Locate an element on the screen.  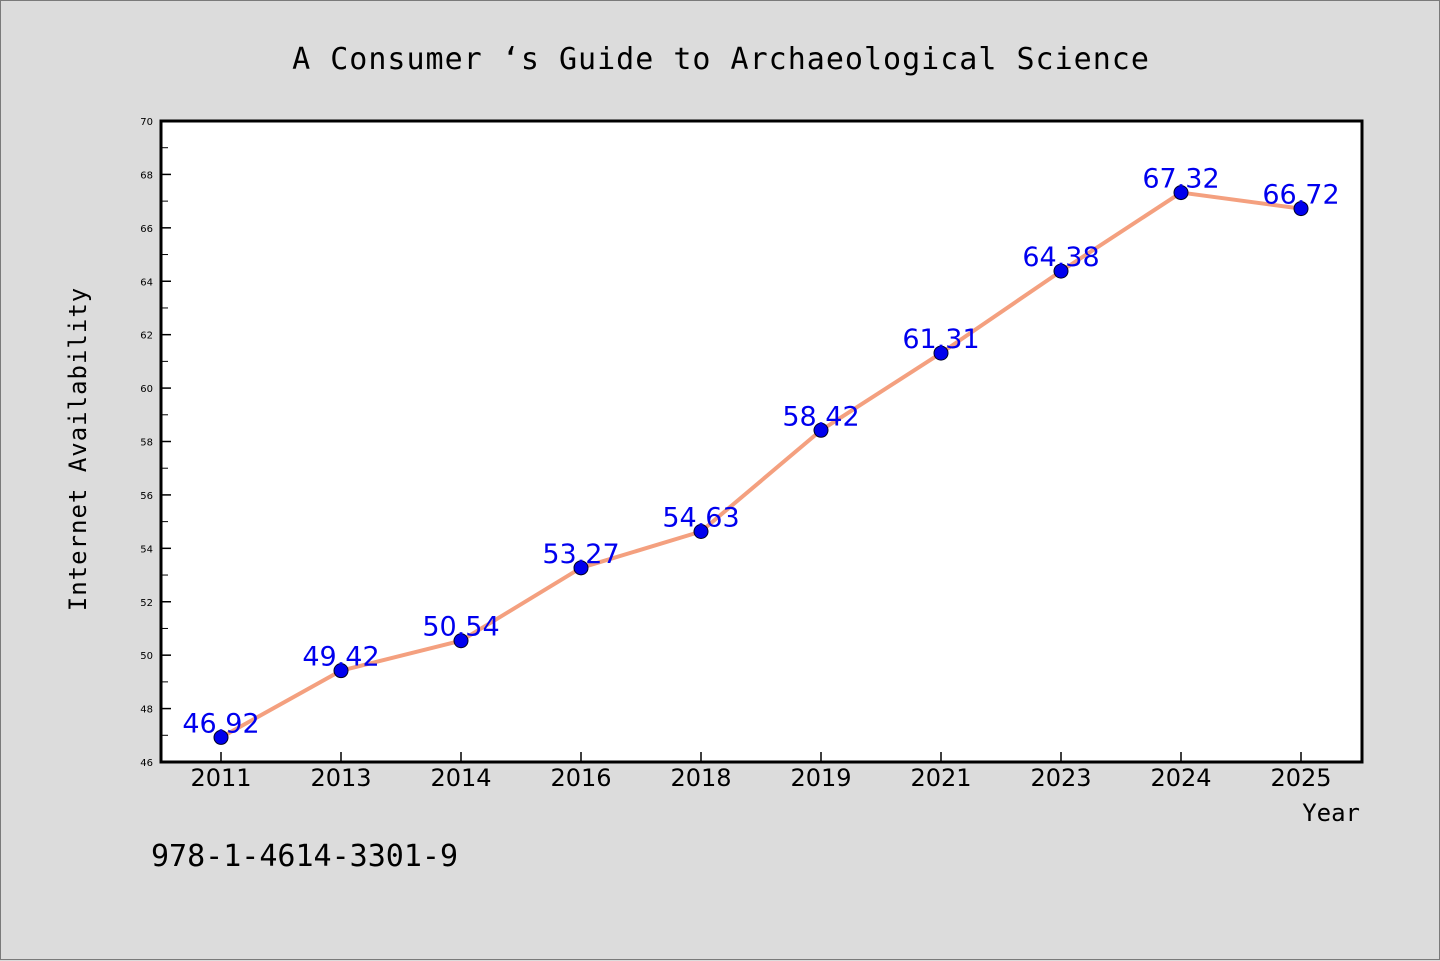
data-label: 66.72 is located at coordinates (1300, 195).